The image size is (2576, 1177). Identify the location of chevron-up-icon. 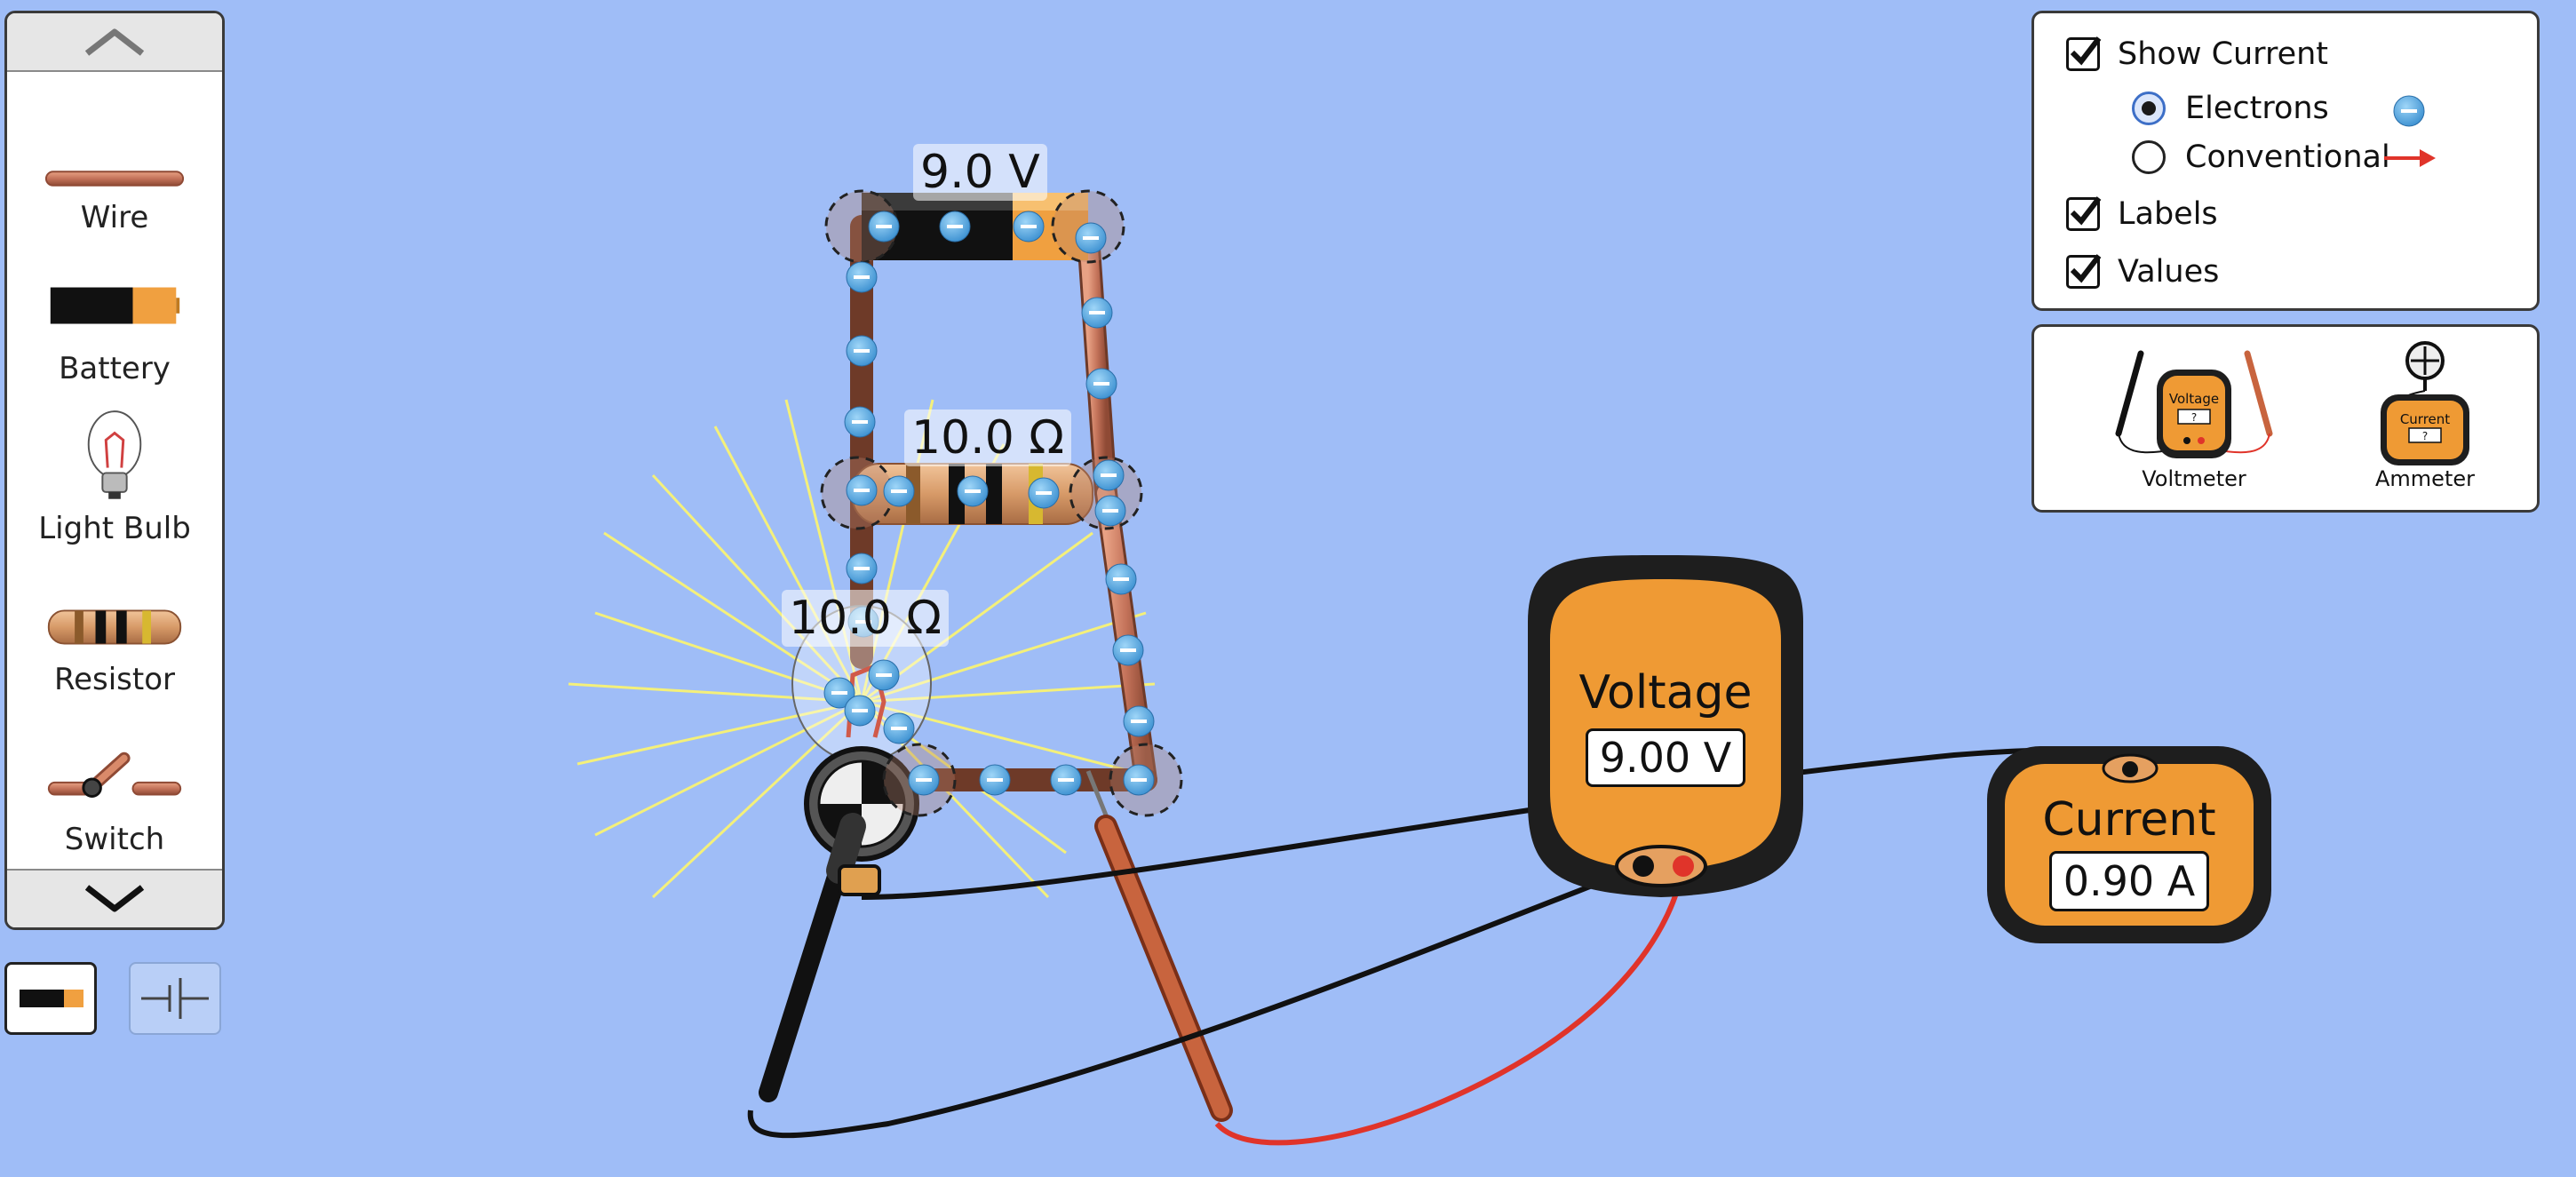
(114, 42).